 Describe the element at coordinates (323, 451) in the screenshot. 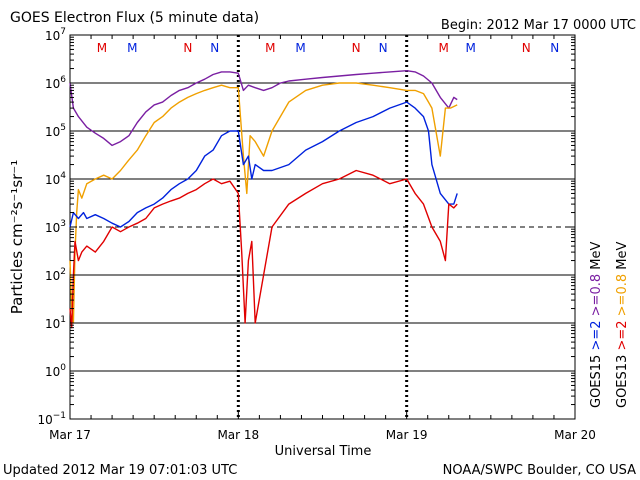

I see `x-axis-label: Universal Time` at that location.